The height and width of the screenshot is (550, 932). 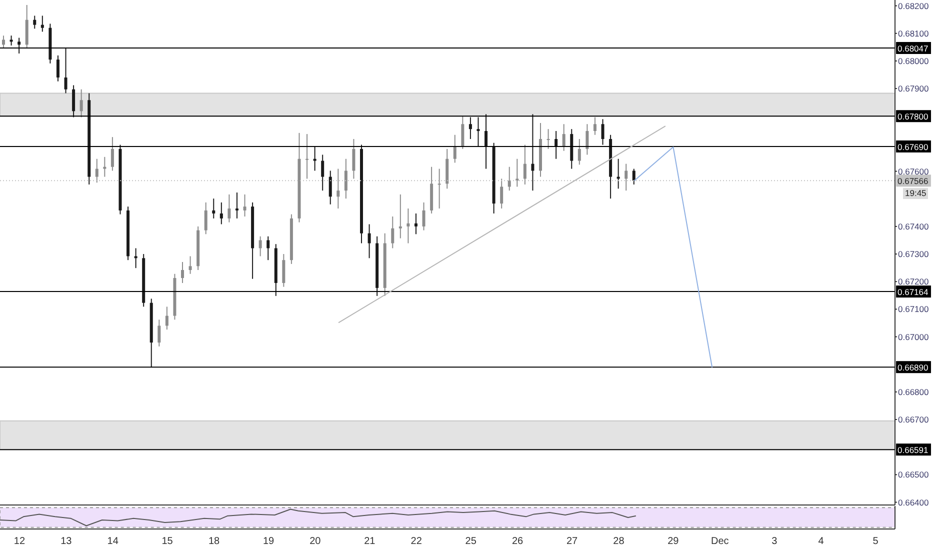 What do you see at coordinates (913, 502) in the screenshot?
I see `y-tick-label: 0.66400` at bounding box center [913, 502].